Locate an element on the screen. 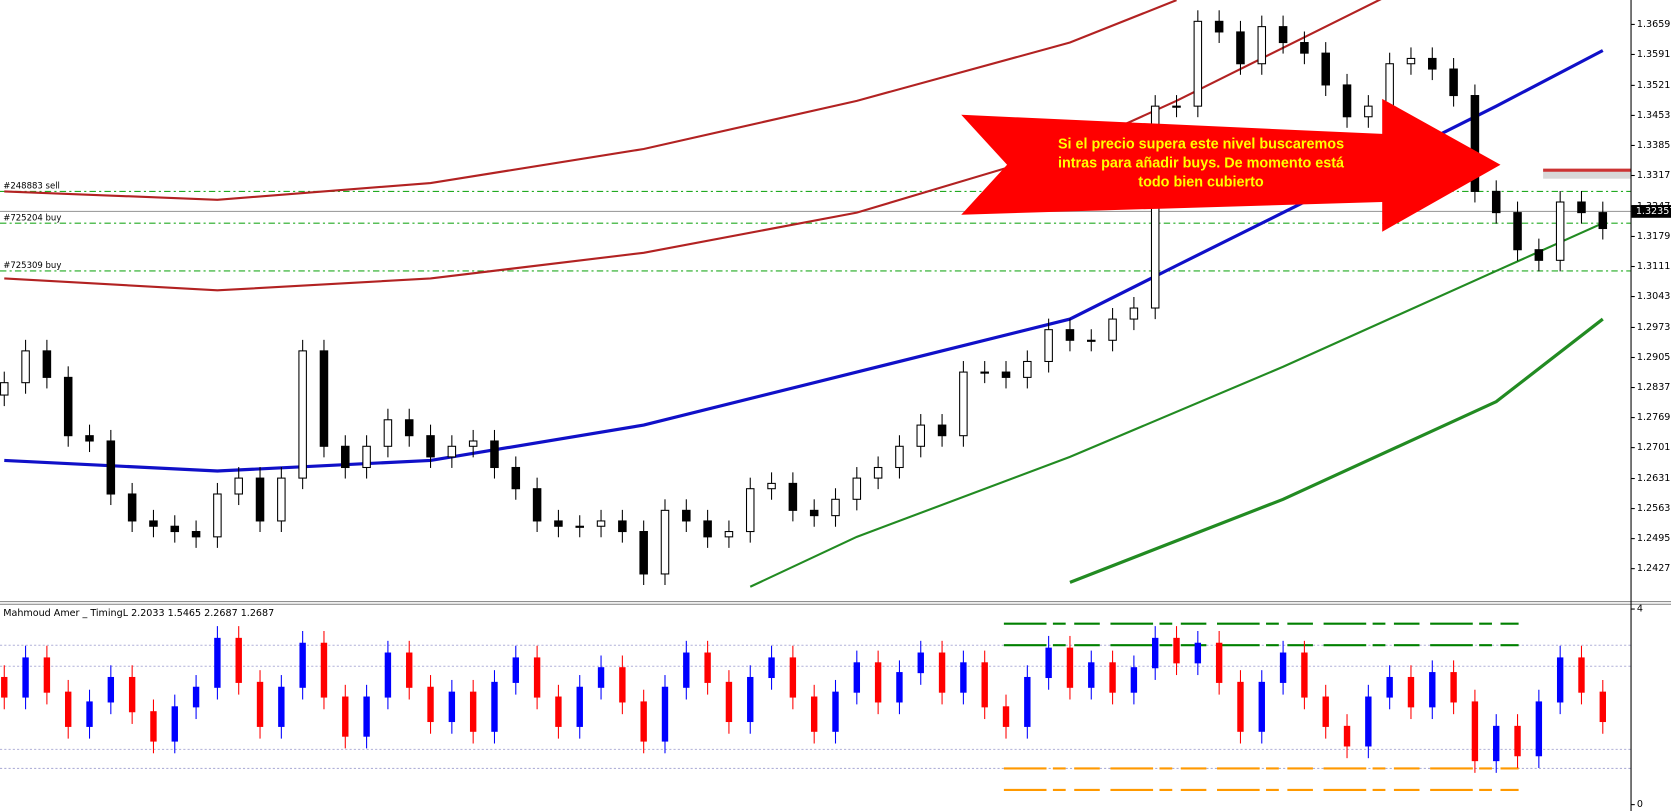 This screenshot has height=811, width=1671. annotation-text: todo bien cubierto is located at coordinates (1201, 183).